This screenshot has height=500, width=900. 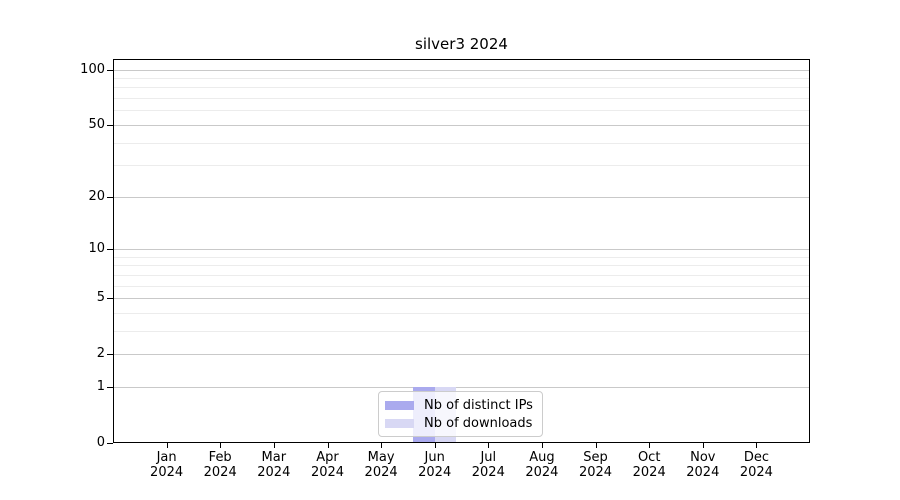 I want to click on x-tick-label: Sep 2024, so click(x=596, y=465).